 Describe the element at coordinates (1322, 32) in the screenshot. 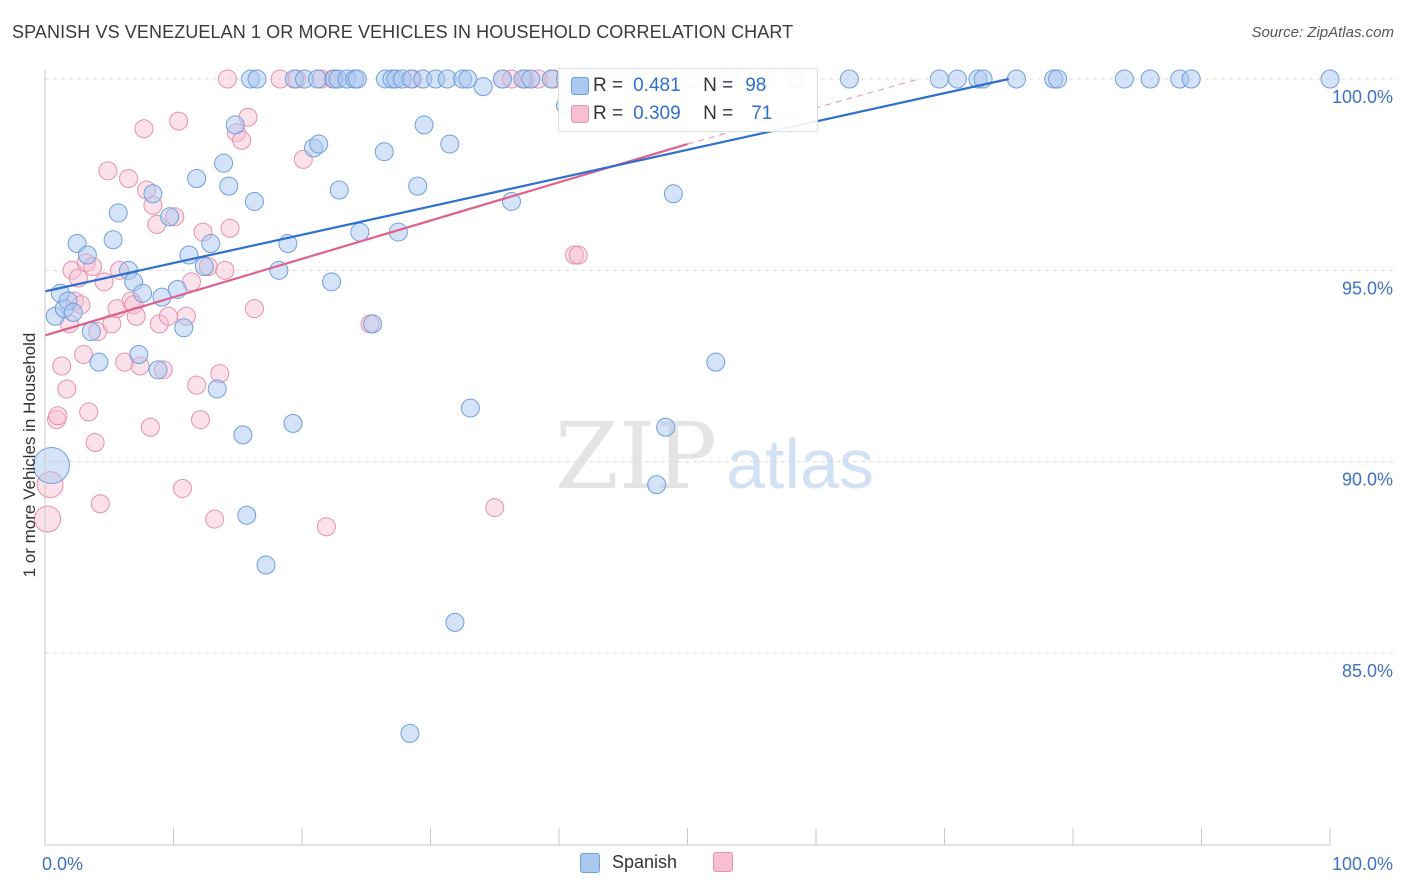

I see `source-label: Source: ZipAtlas.com` at that location.